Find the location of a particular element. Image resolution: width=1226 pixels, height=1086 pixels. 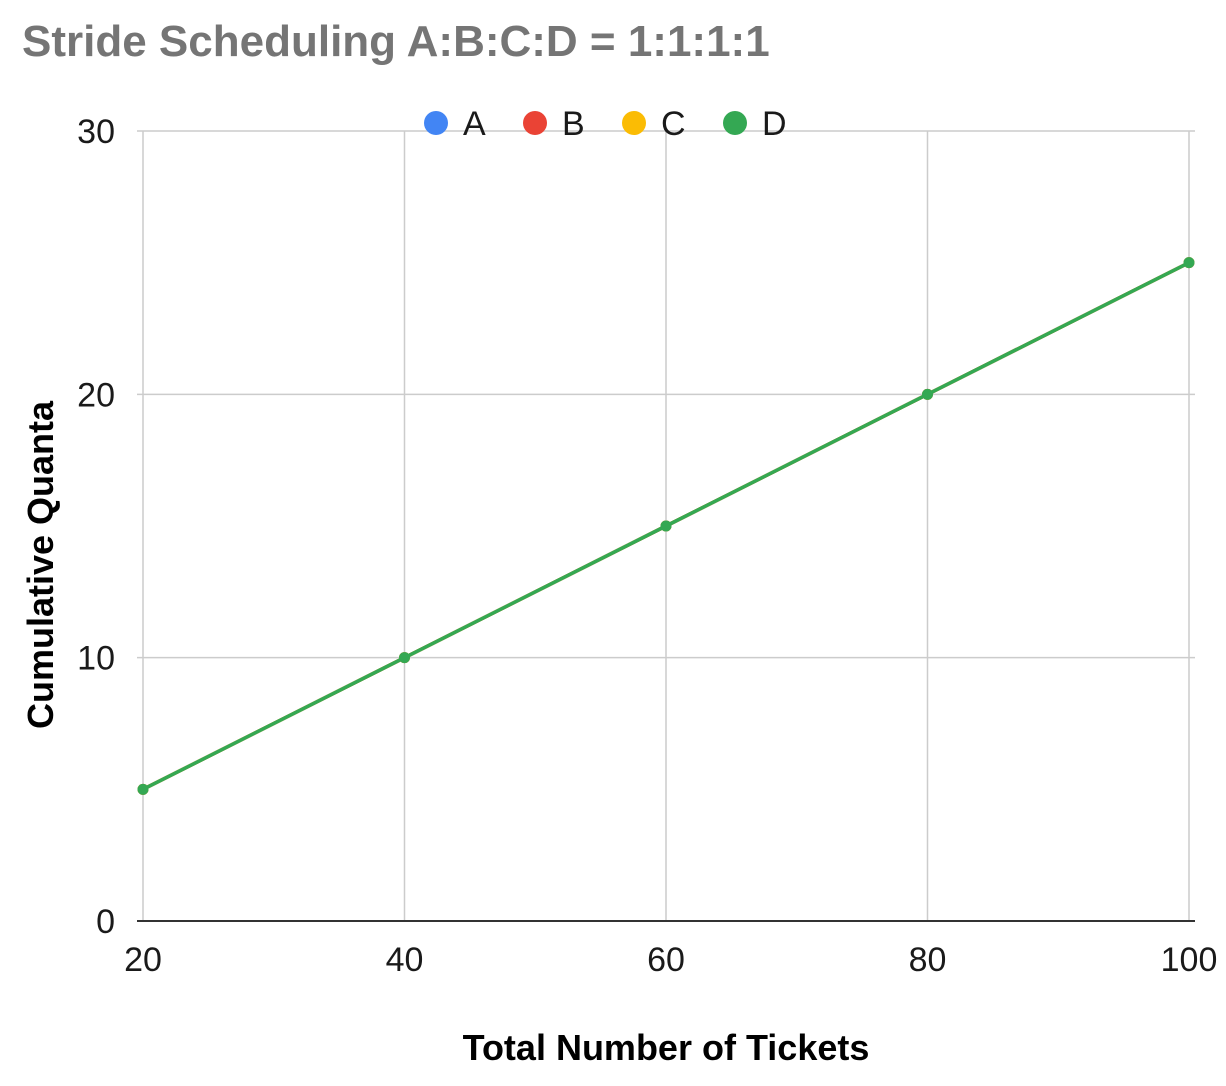

y-tick-label: 0 is located at coordinates (105, 922).